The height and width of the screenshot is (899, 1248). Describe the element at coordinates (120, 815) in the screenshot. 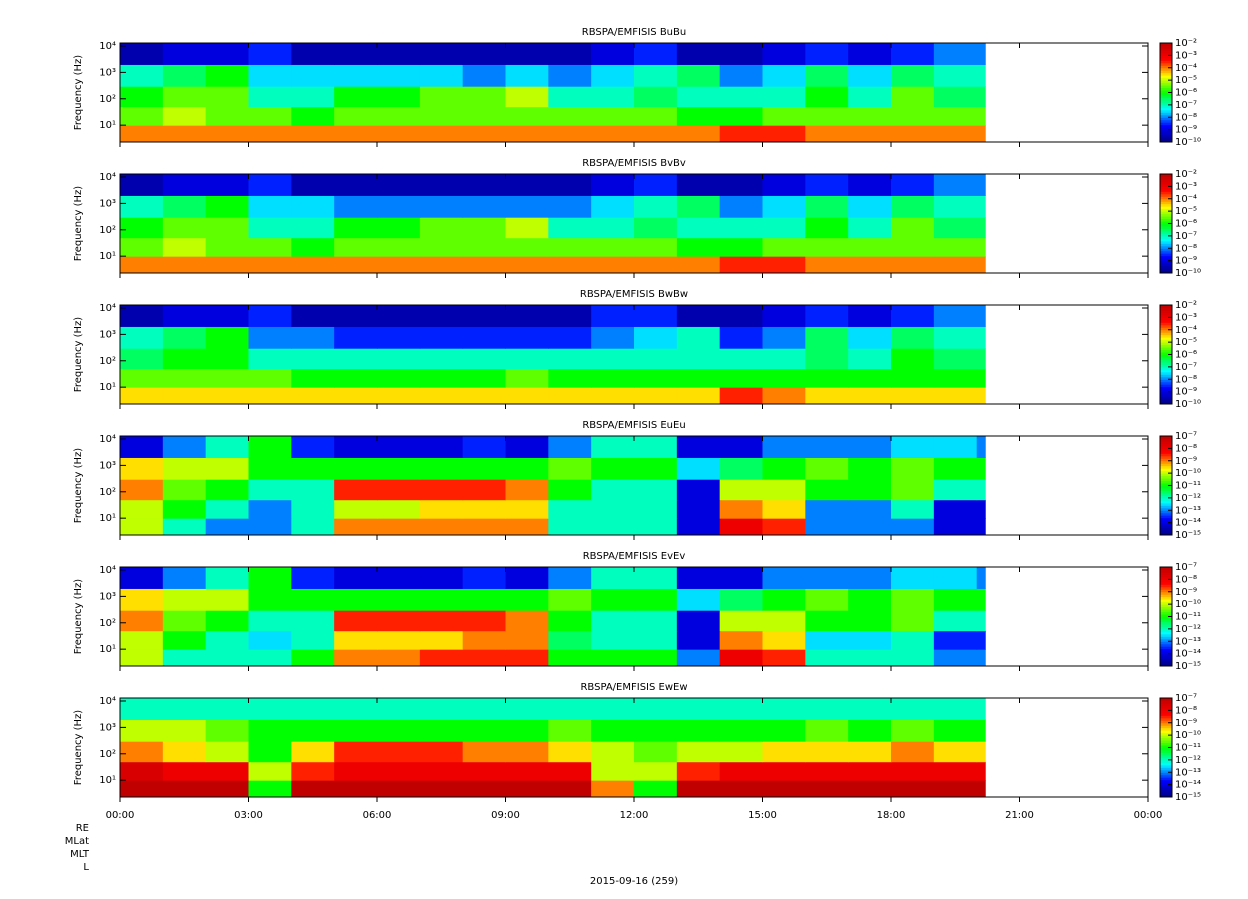

I see `x-tick-label: 00:00` at that location.